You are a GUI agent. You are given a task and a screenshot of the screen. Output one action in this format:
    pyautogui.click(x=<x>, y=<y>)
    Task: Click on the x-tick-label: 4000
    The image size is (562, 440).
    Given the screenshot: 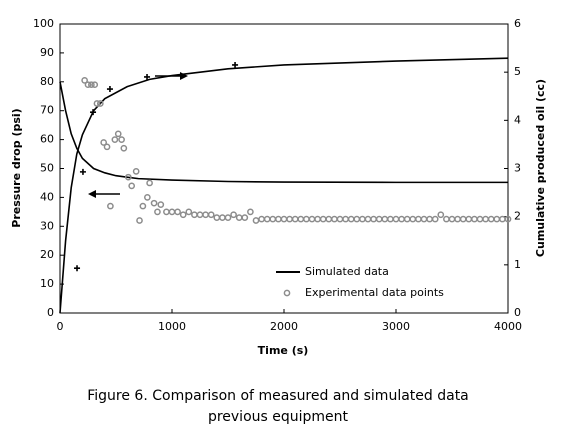 What is the action you would take?
    pyautogui.click(x=508, y=326)
    